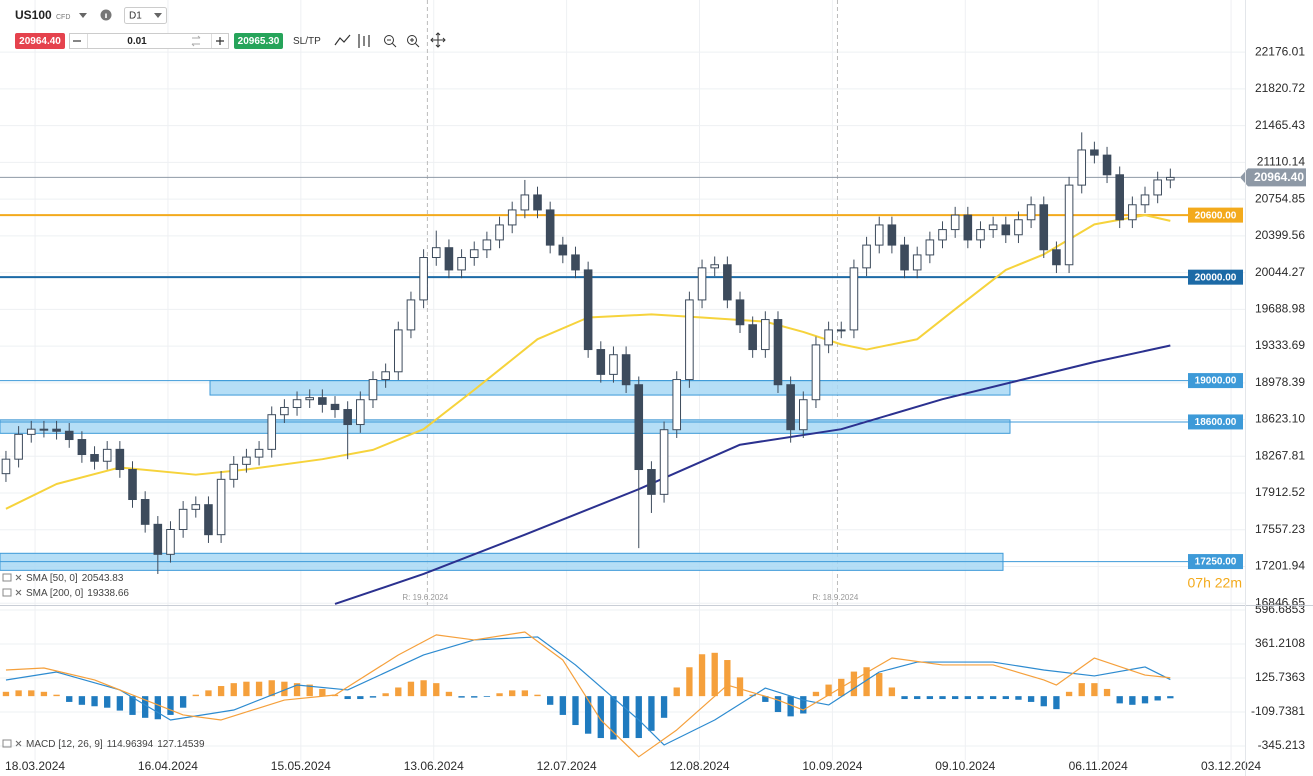  I want to click on sl-tp: SL/TP, so click(307, 41).